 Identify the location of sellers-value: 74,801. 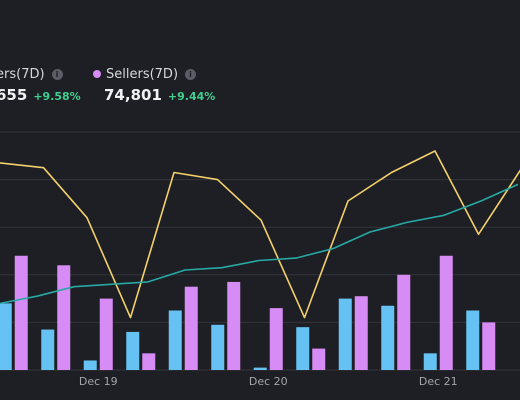
(133, 95).